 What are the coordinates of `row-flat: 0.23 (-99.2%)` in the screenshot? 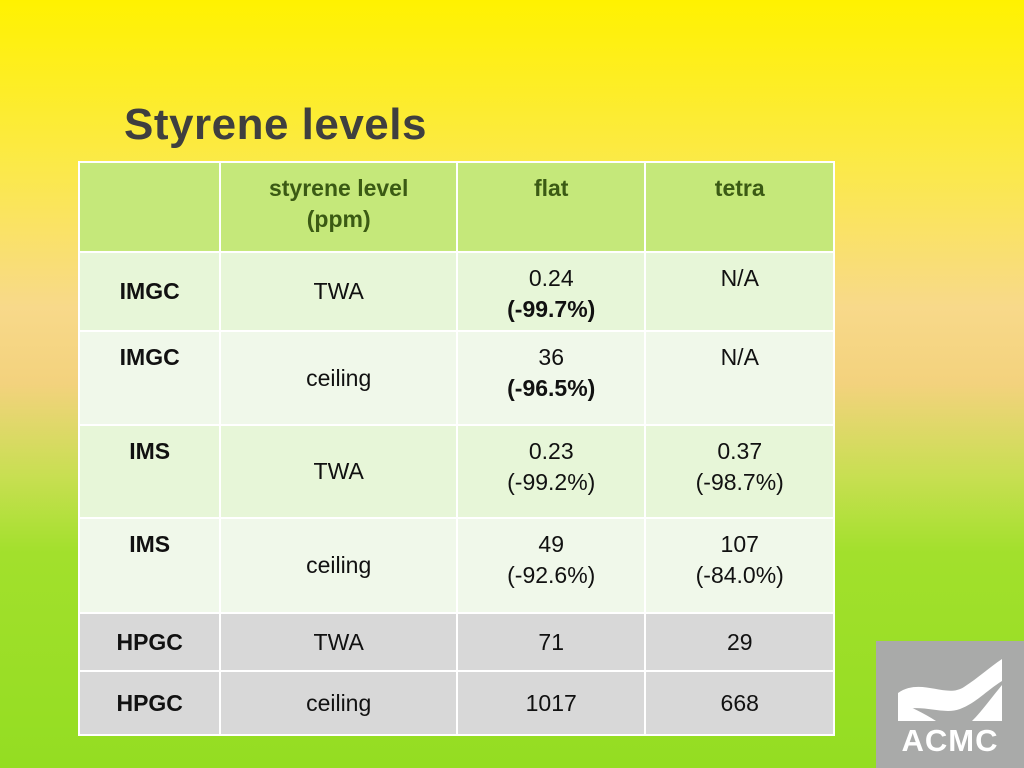 It's located at (551, 471).